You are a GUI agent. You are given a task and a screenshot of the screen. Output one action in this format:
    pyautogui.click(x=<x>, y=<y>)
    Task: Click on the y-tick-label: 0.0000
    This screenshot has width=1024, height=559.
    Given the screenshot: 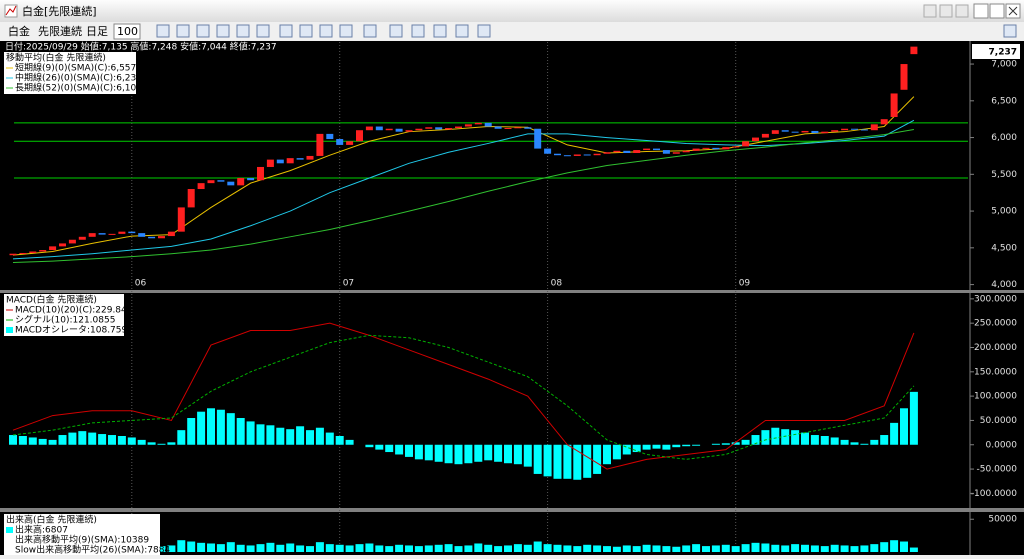 What is the action you would take?
    pyautogui.click(x=1002, y=445)
    